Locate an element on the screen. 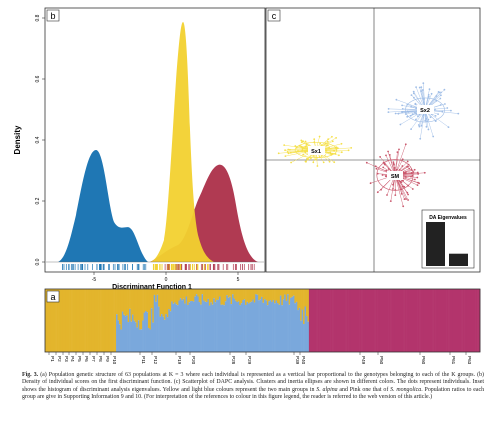  rug-plot is located at coordinates (158, 267).